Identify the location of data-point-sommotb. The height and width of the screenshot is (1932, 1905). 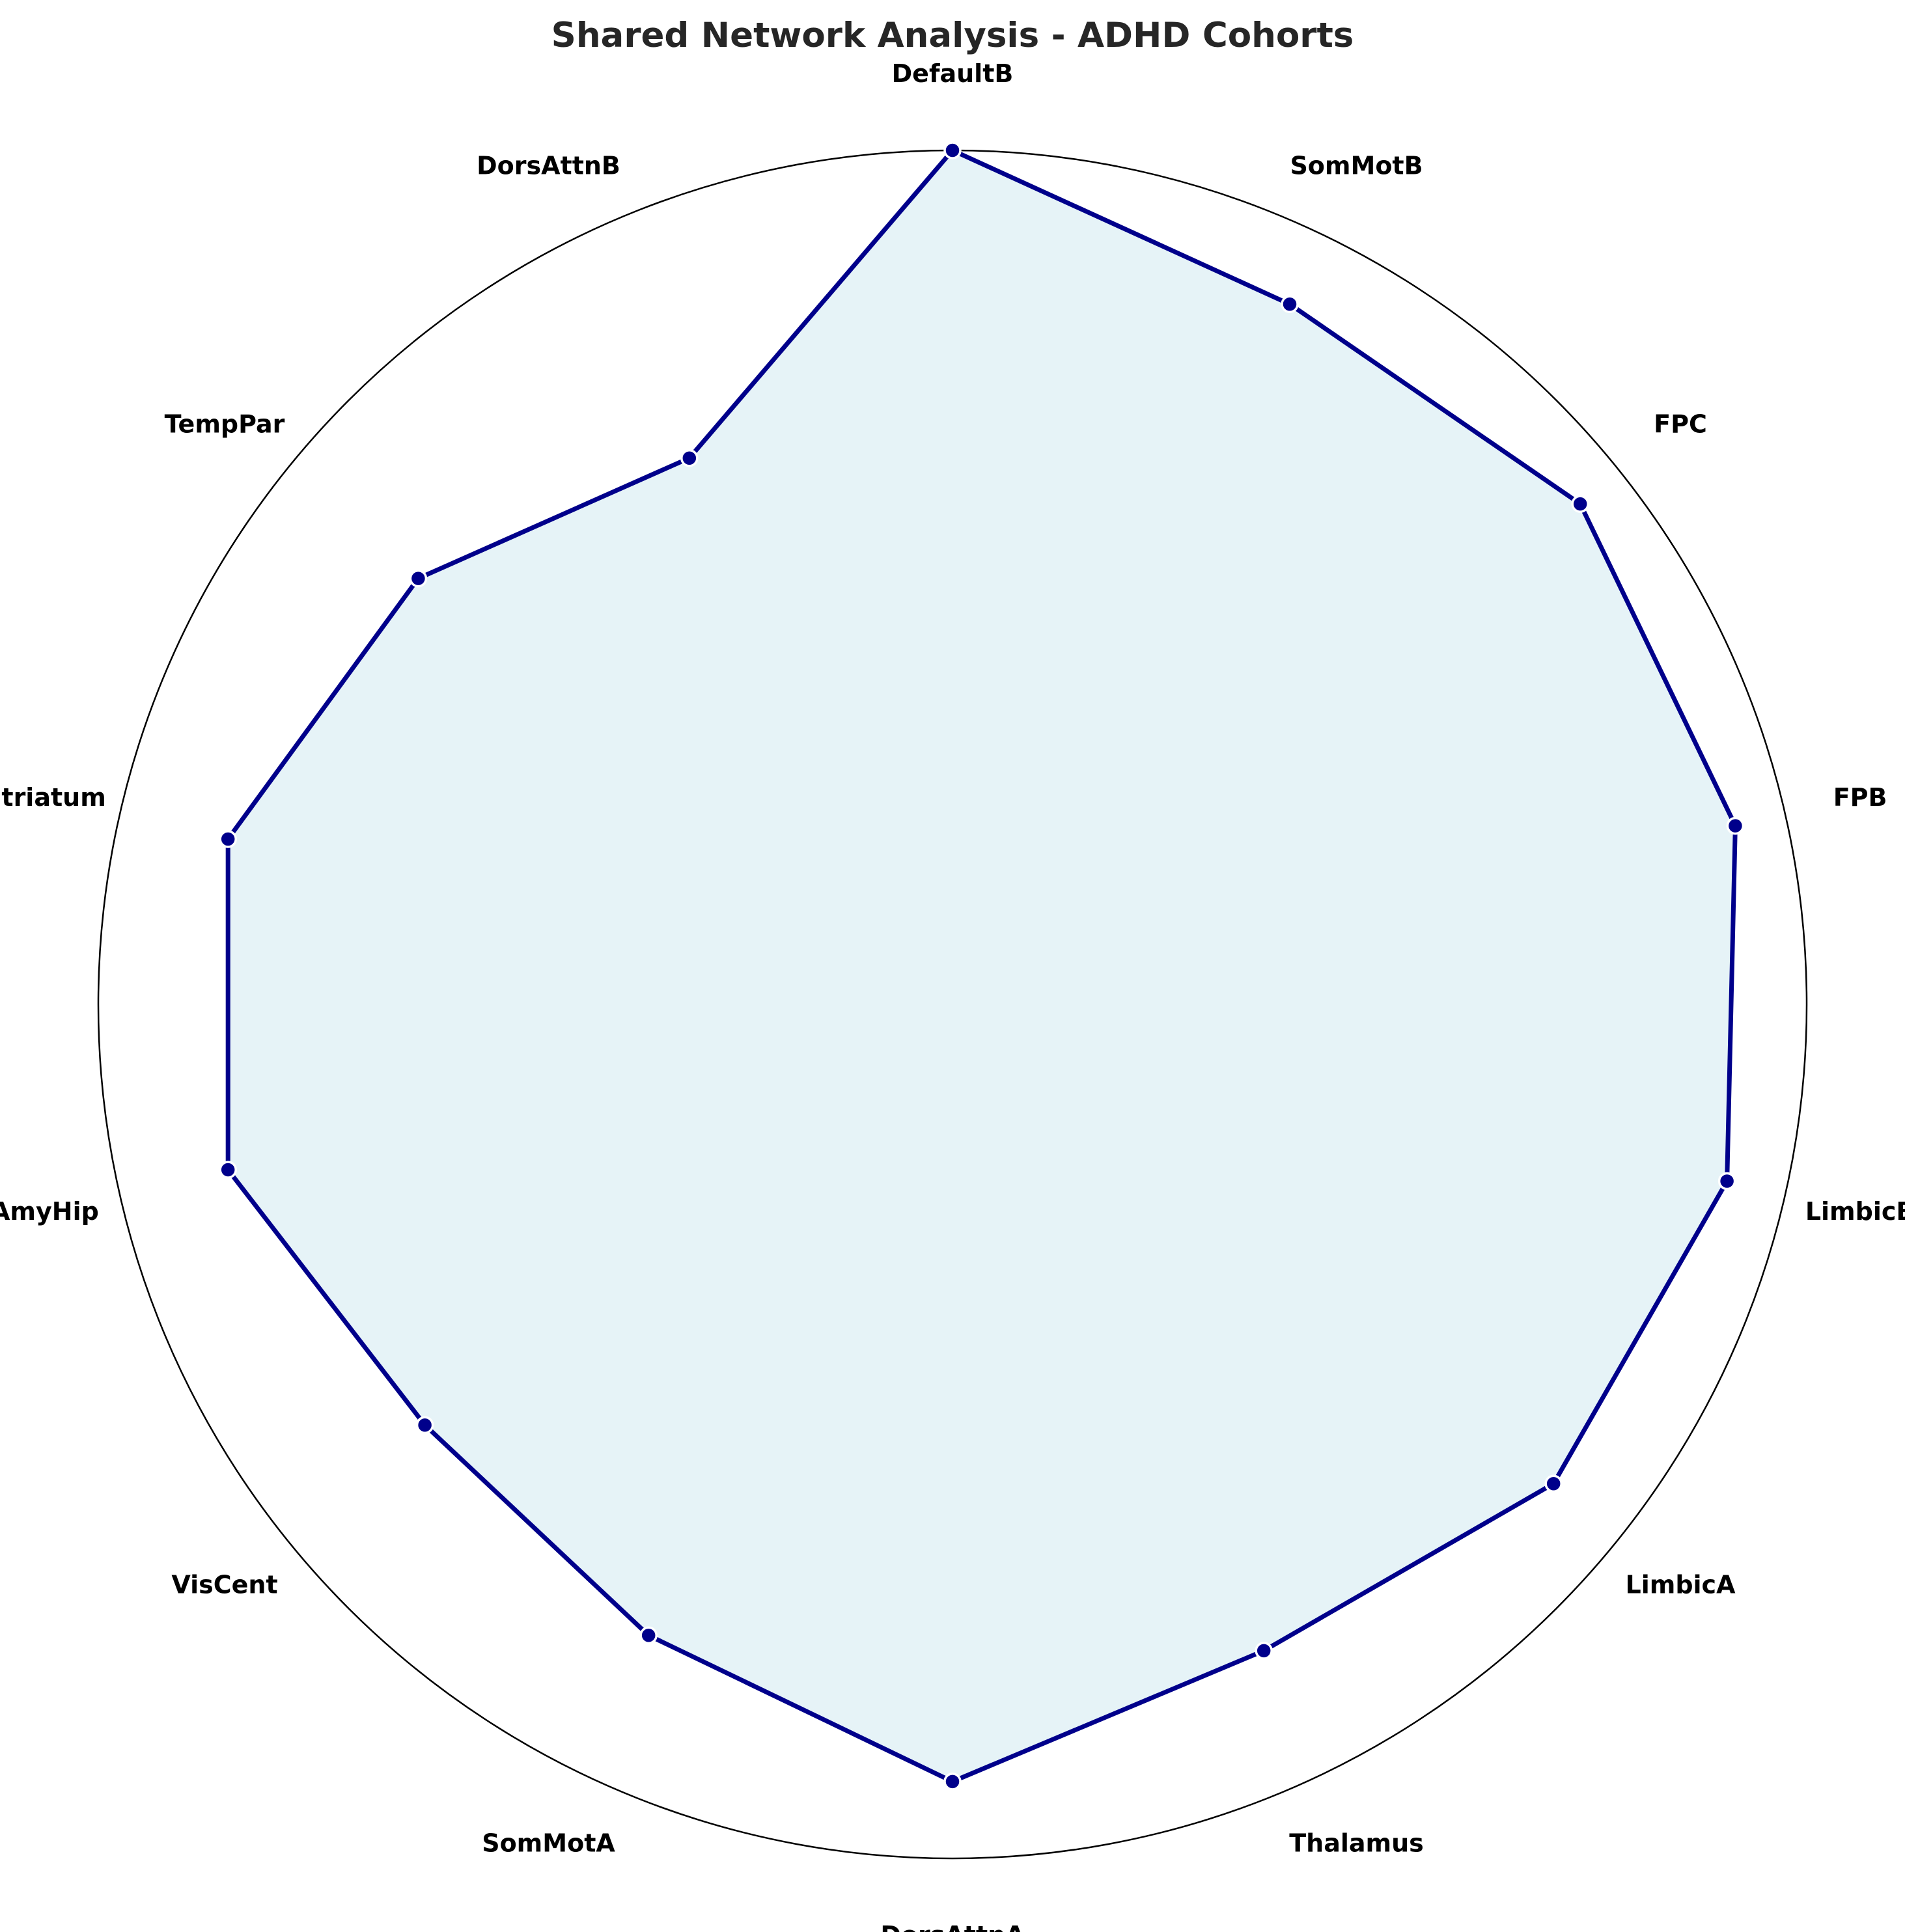
(1290, 304).